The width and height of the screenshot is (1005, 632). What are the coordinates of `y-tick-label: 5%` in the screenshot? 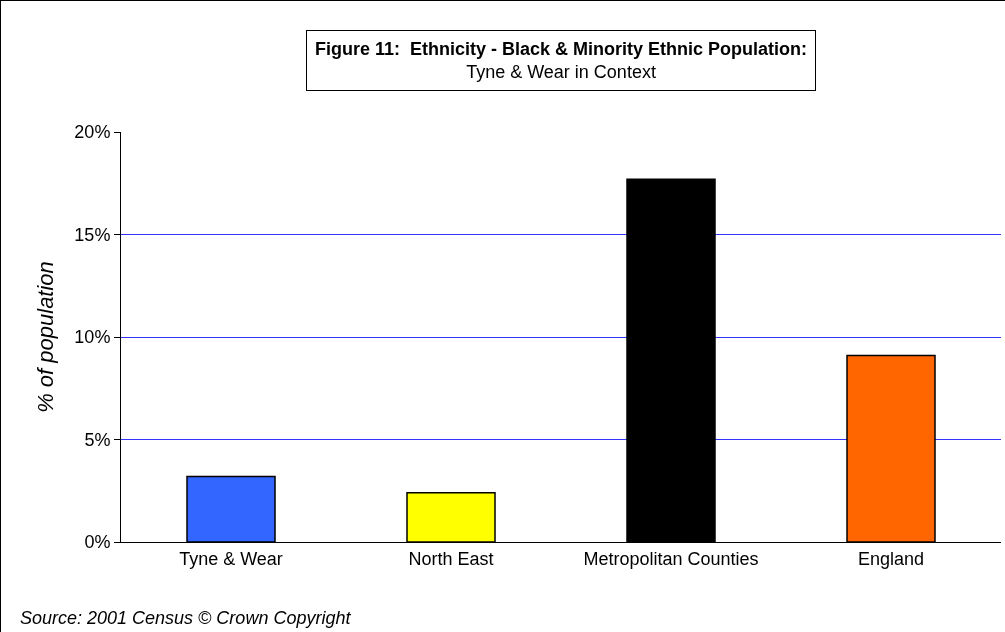 It's located at (97, 439).